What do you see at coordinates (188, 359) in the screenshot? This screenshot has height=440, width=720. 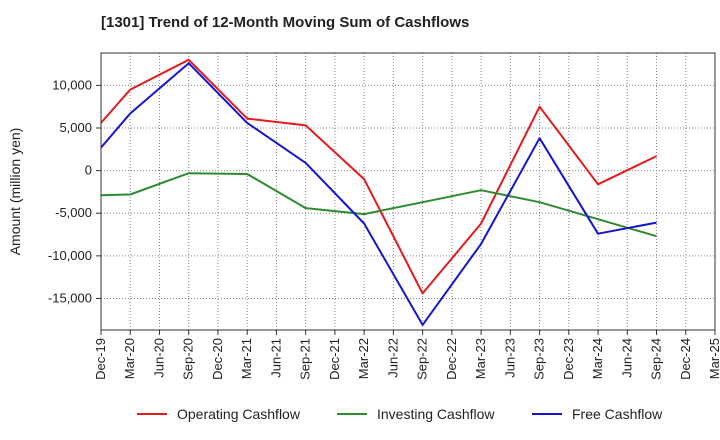 I see `x-tick-label: Sep-20` at bounding box center [188, 359].